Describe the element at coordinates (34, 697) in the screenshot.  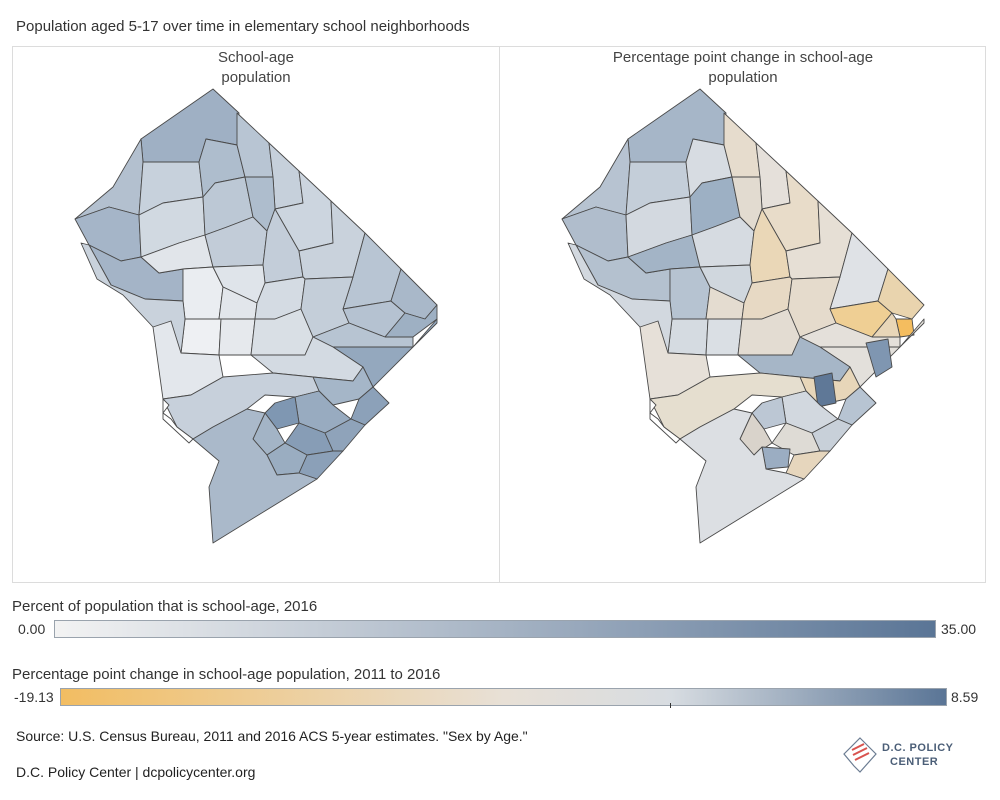
I see `legend-2-min: -19.13` at that location.